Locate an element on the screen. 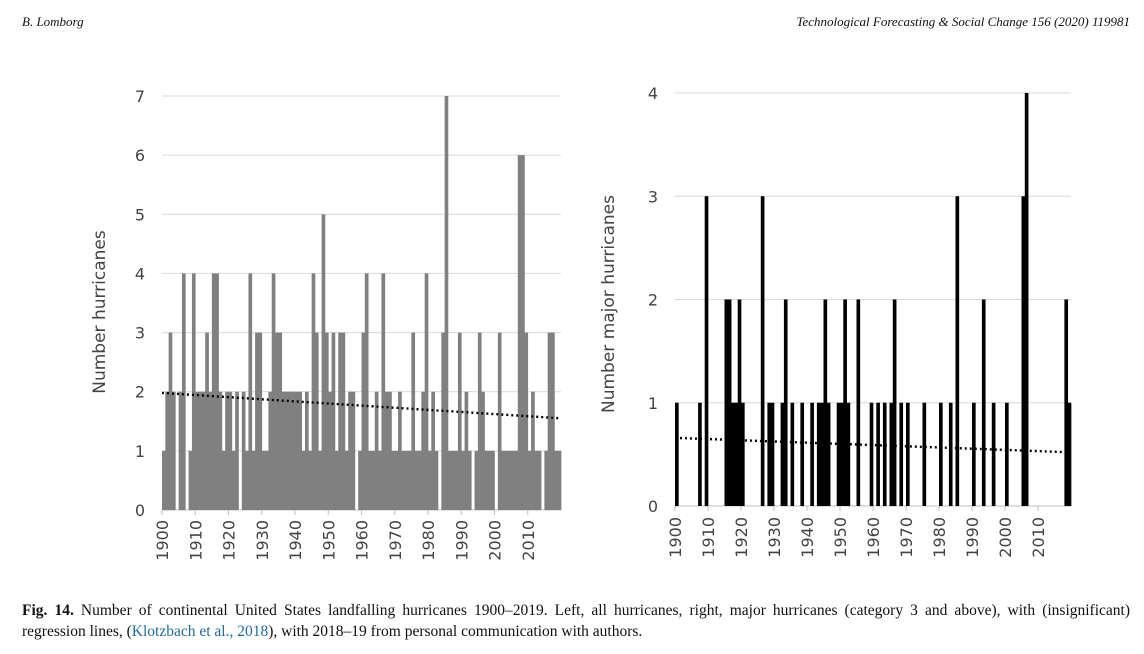  x-tick-label: 1920 is located at coordinates (229, 540).